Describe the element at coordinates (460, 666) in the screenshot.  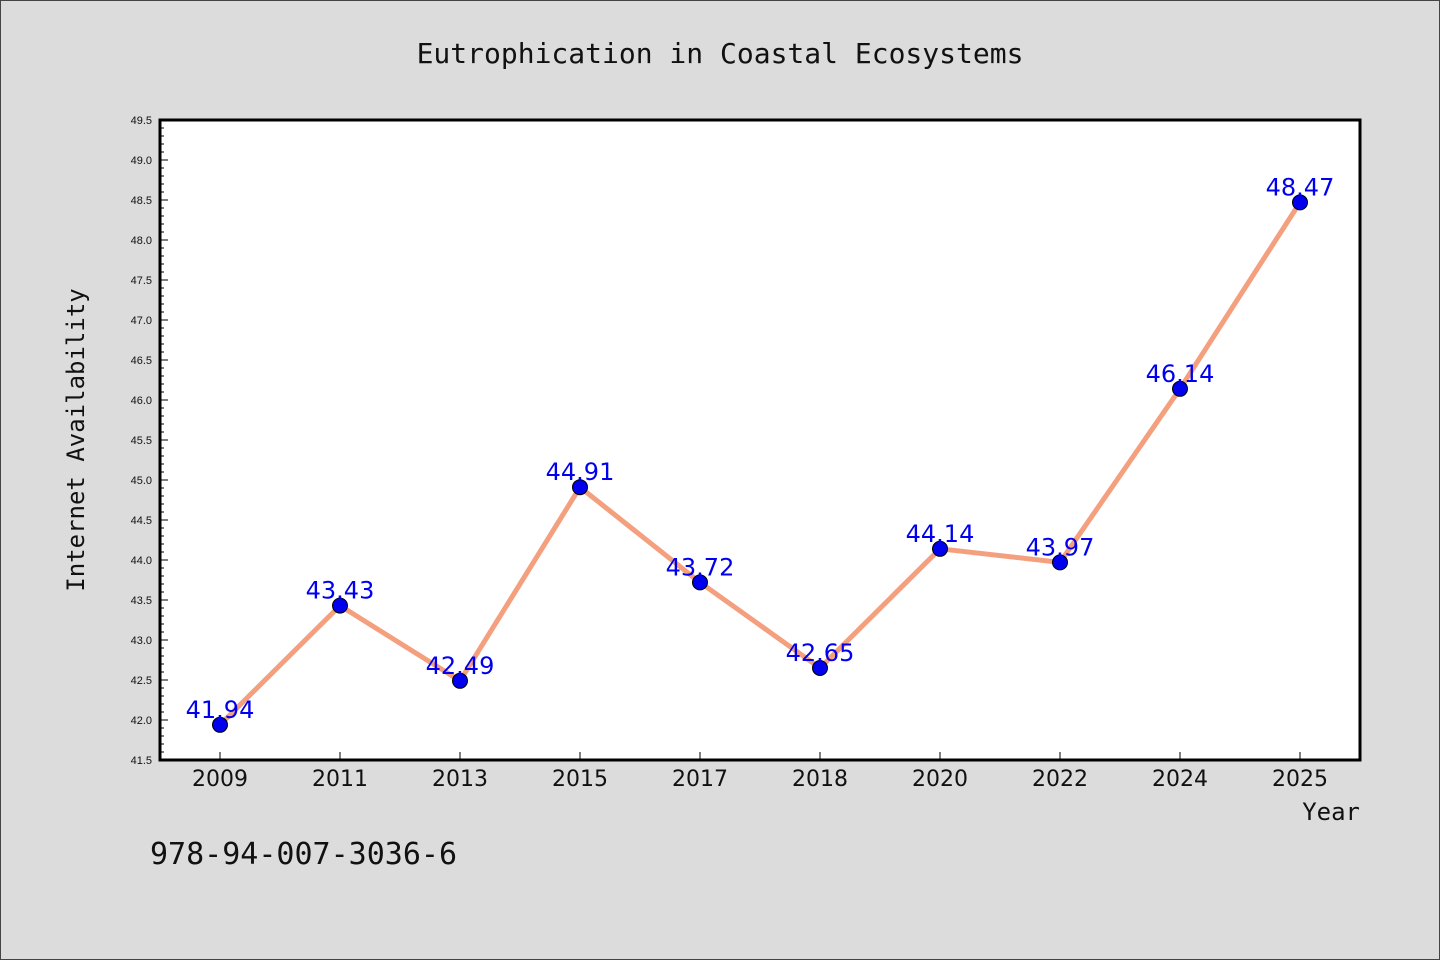
I see `data-label: 42.49` at that location.